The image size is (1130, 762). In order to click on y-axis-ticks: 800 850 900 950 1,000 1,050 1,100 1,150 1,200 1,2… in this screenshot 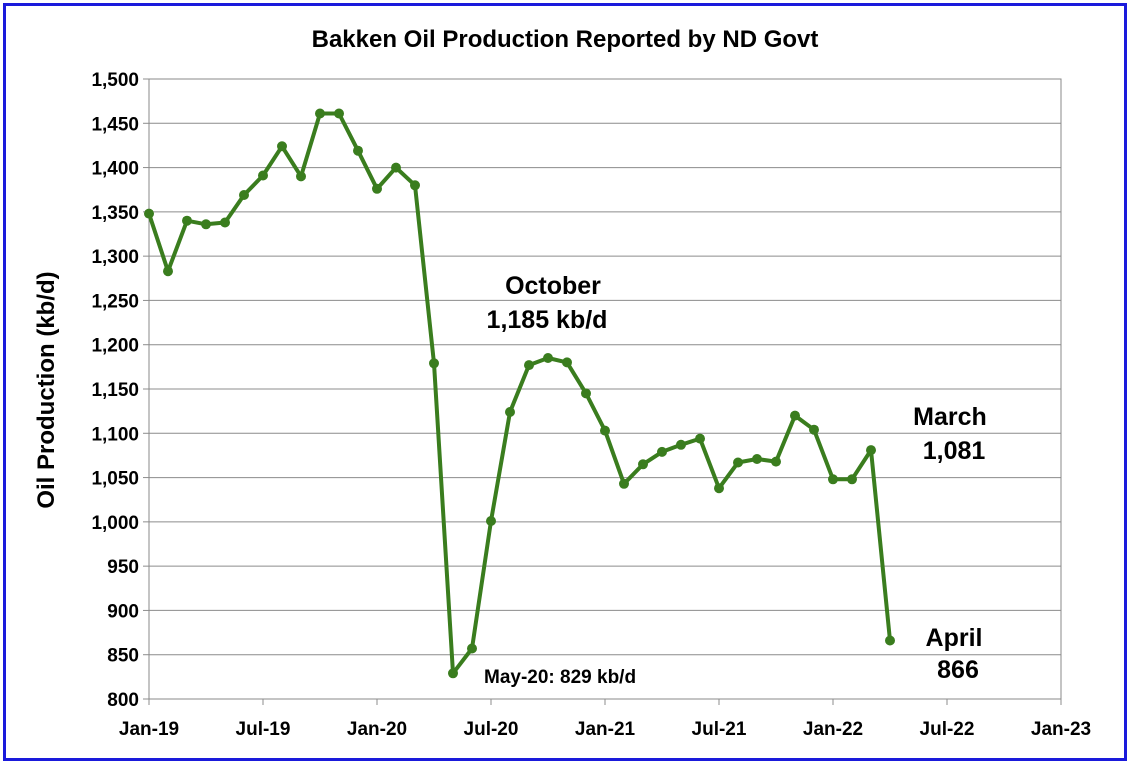, I will do `click(120, 390)`.